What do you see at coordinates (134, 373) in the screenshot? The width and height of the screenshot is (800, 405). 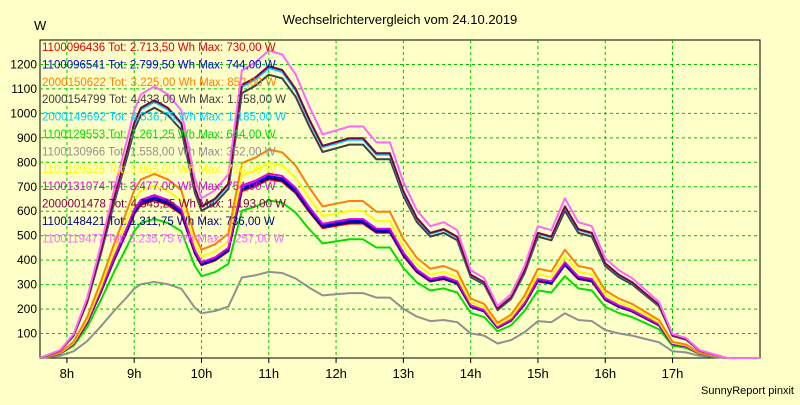 I see `x-tick-label: 9h` at bounding box center [134, 373].